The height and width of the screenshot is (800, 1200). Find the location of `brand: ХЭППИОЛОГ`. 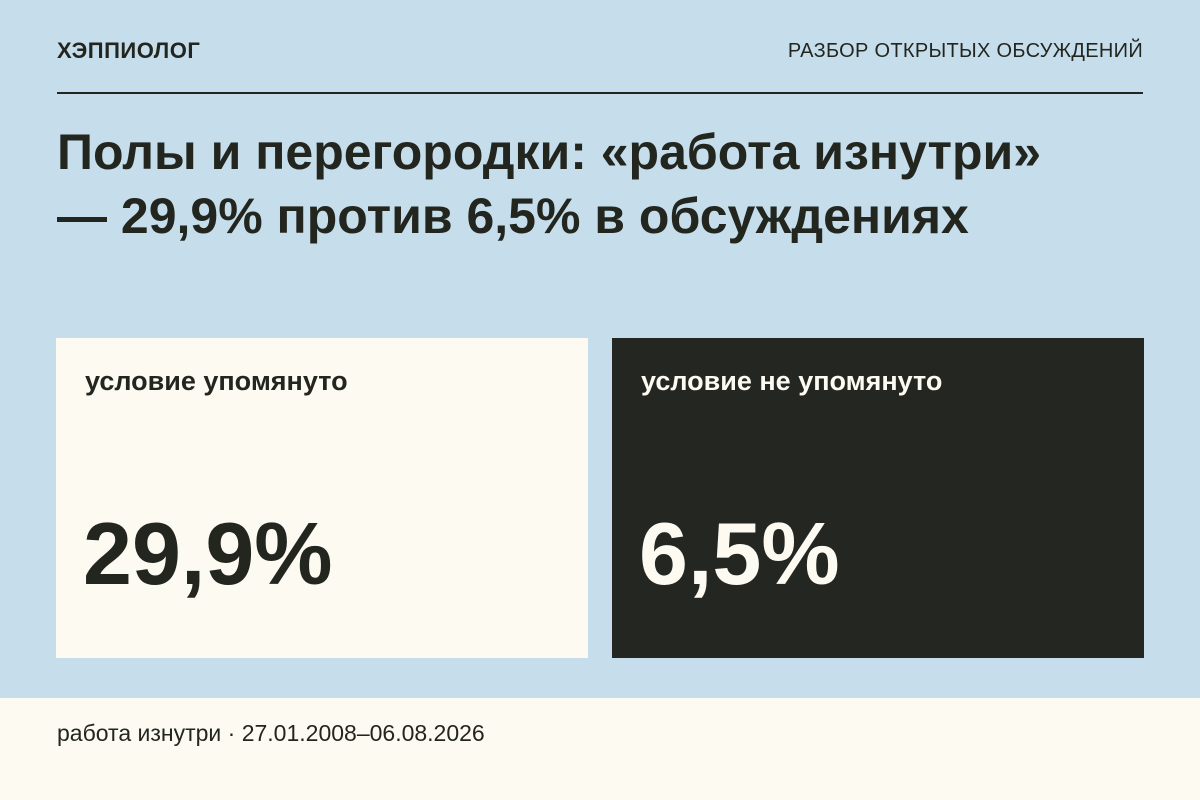

brand: ХЭППИОЛОГ is located at coordinates (129, 50).